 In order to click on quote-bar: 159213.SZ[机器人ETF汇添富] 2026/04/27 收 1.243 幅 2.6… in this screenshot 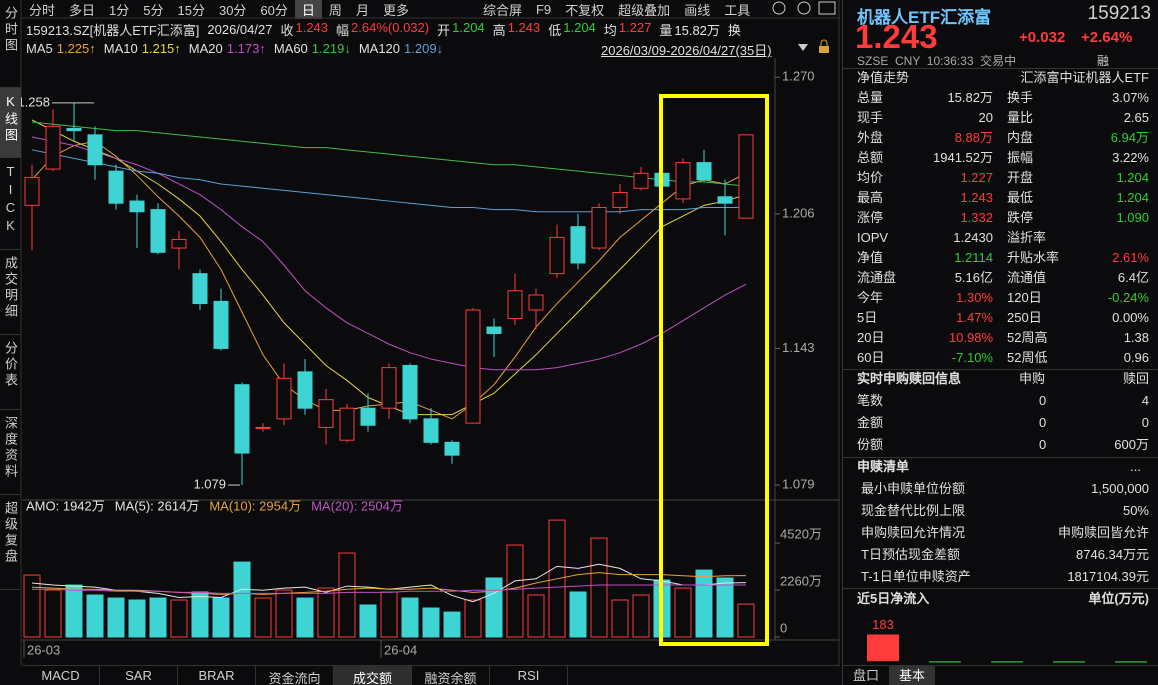, I will do `click(383, 29)`.